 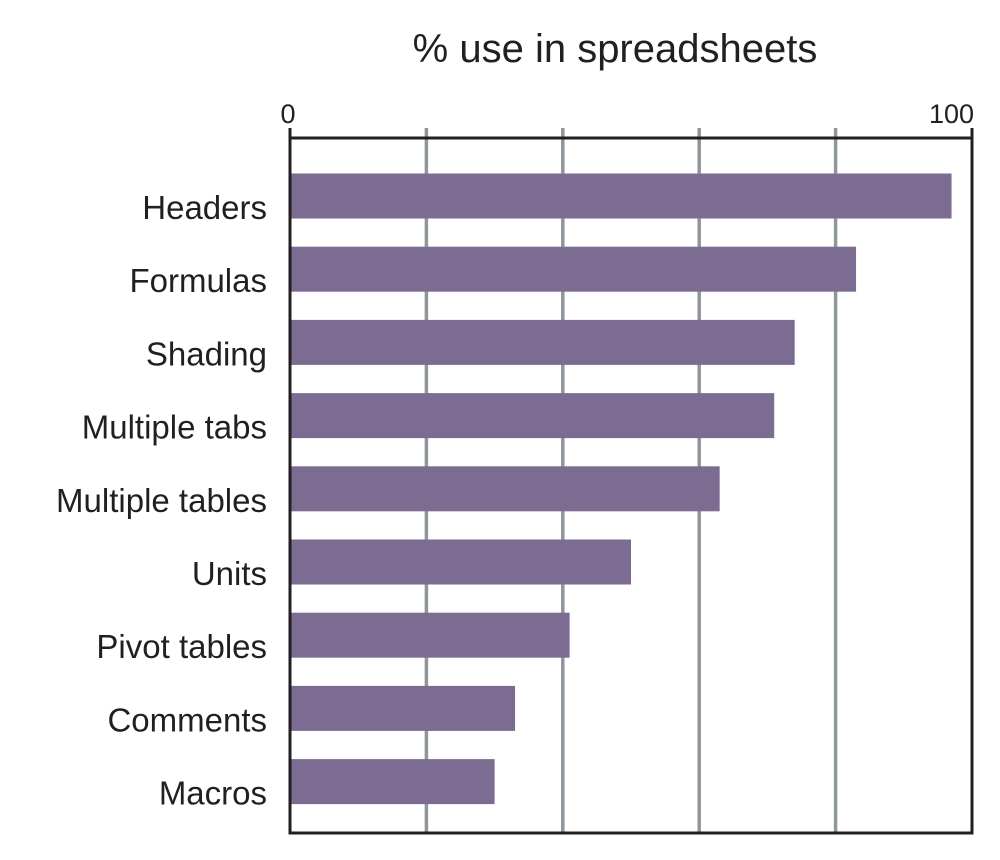 I want to click on bar-units, so click(x=461, y=562).